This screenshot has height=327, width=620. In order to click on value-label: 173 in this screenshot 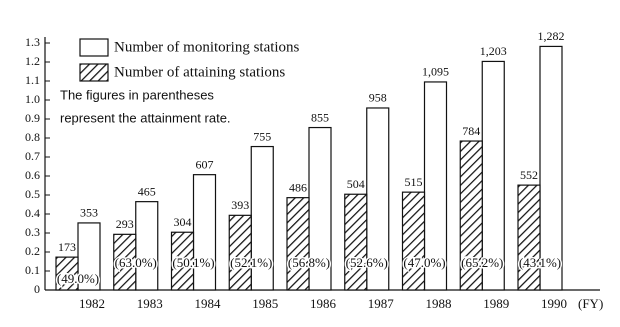, I will do `click(67, 247)`.